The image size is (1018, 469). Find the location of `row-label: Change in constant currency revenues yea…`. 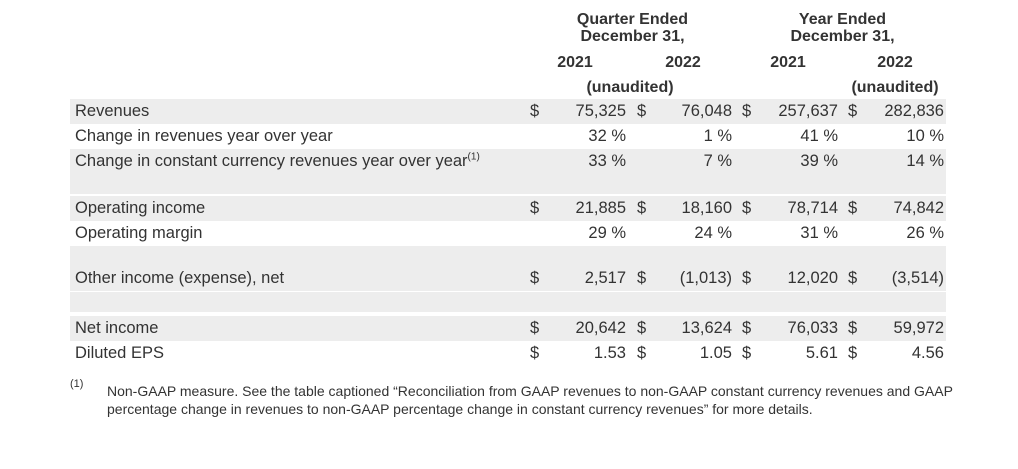

row-label: Change in constant currency revenues yea… is located at coordinates (277, 161).